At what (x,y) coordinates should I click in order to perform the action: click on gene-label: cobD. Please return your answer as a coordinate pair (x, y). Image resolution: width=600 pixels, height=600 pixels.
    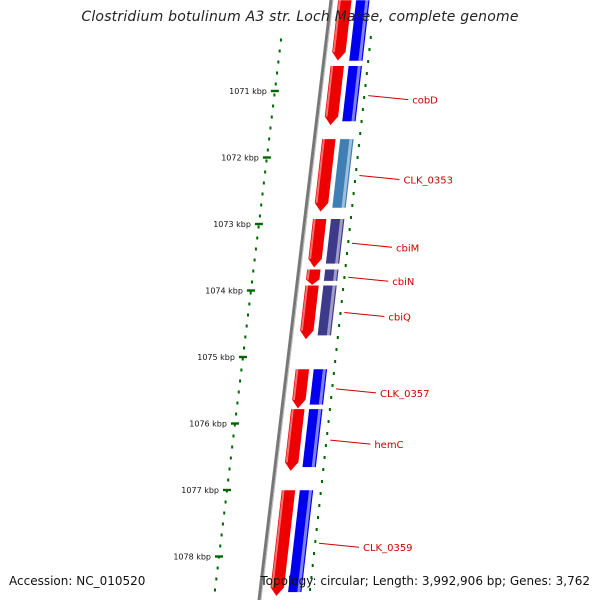
    Looking at the image, I should click on (425, 101).